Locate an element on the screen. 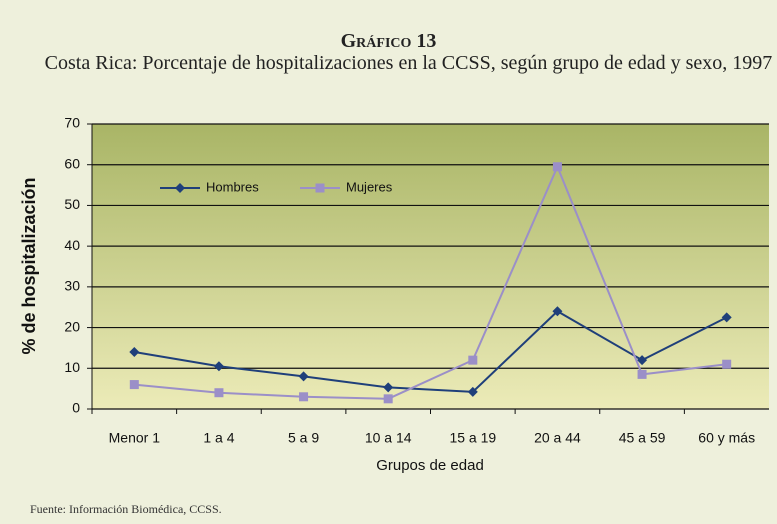  x-tick-label: 1 a 4 is located at coordinates (218, 438).